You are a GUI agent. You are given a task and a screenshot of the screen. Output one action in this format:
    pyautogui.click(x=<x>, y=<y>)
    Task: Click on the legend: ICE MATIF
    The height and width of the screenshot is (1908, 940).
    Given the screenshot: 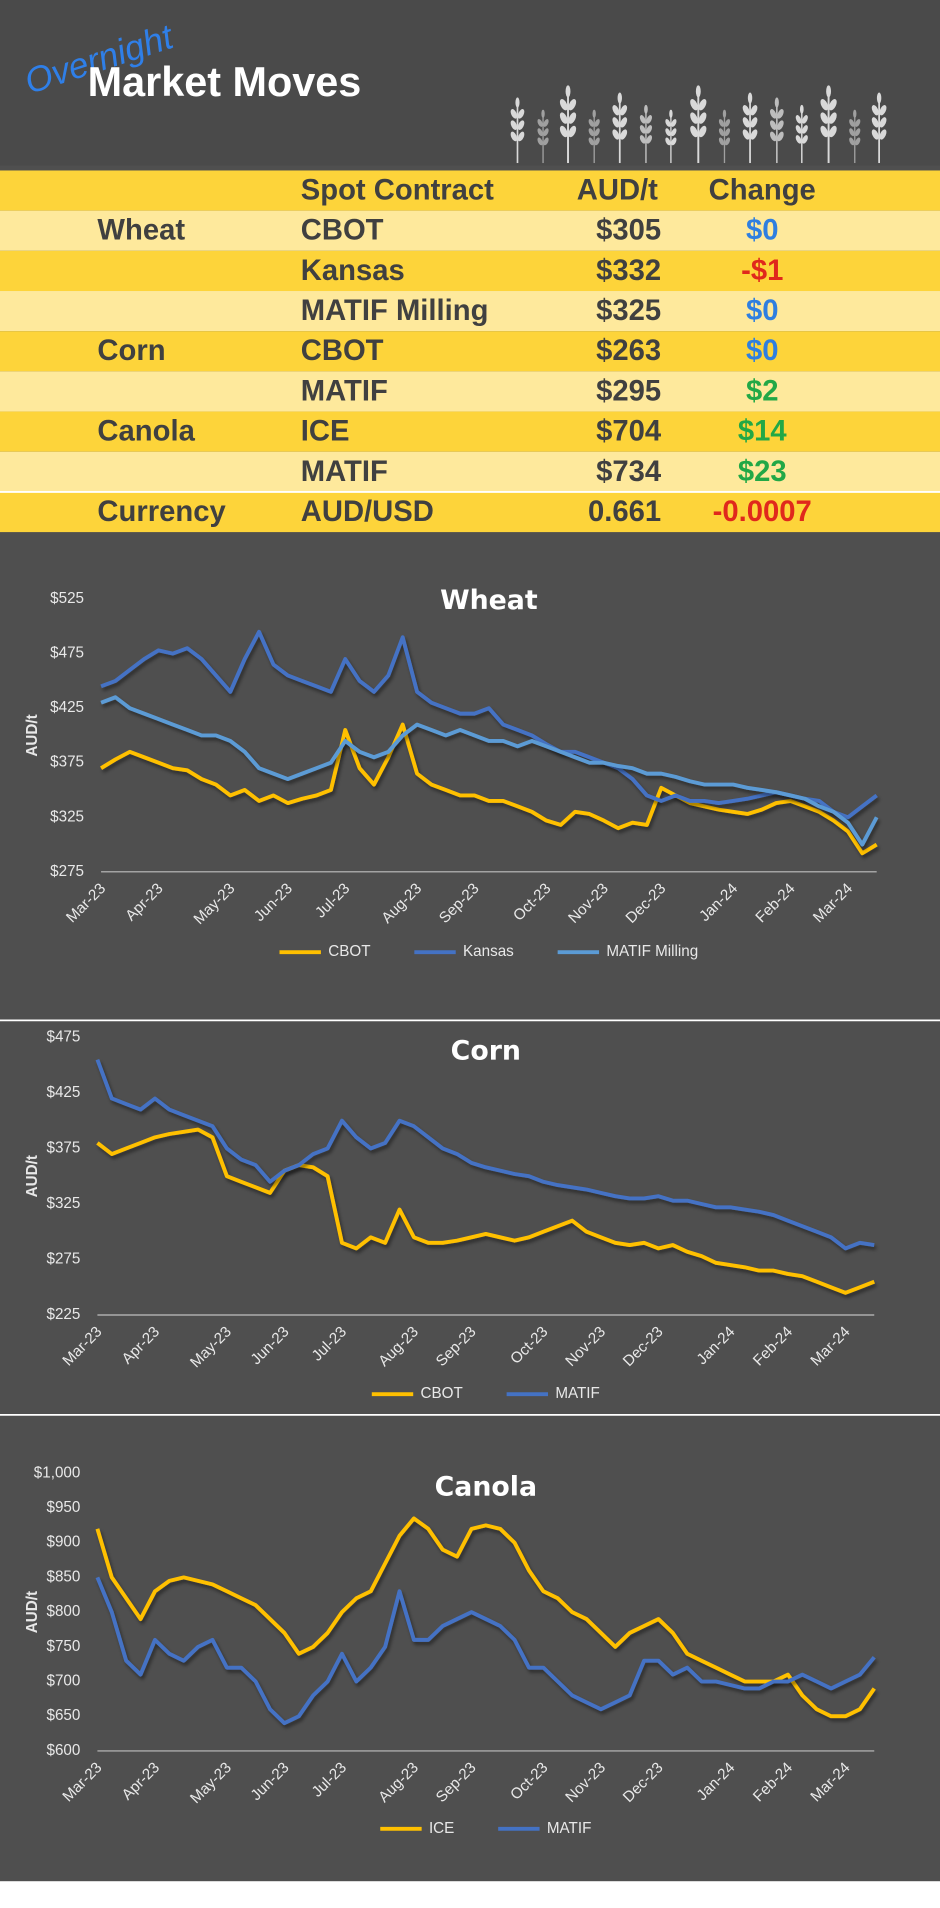 What is the action you would take?
    pyautogui.click(x=485, y=1828)
    